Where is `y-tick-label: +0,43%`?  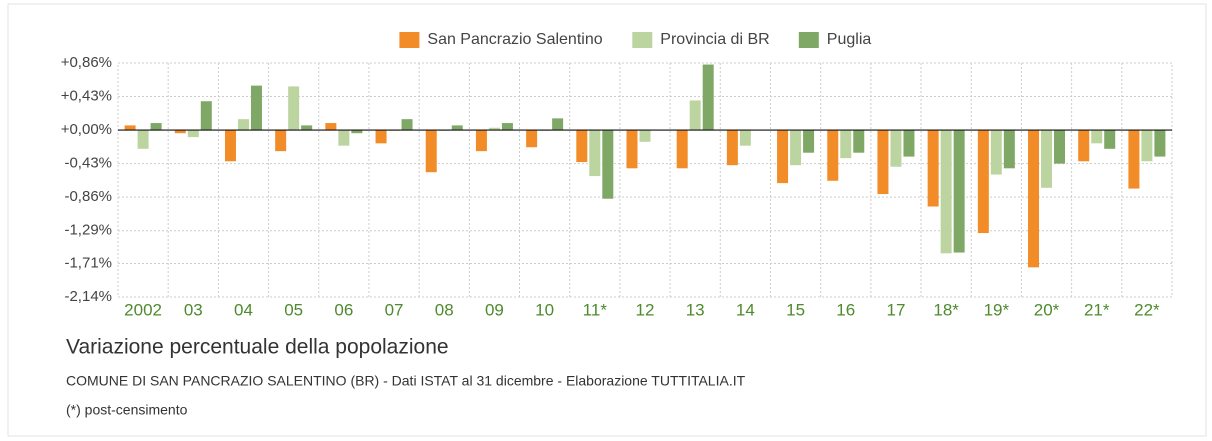
y-tick-label: +0,43% is located at coordinates (86, 96).